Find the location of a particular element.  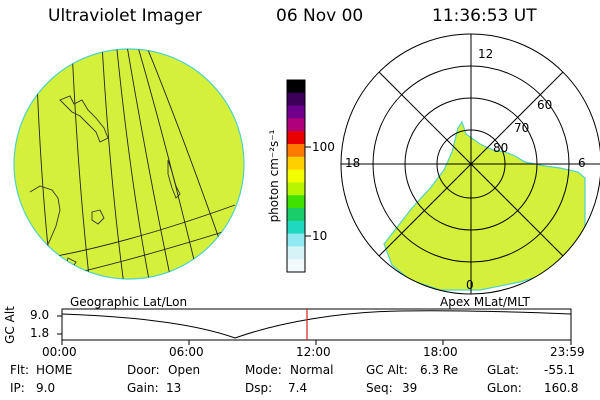

timeline-xtick-1200: 12:00 is located at coordinates (313, 352).